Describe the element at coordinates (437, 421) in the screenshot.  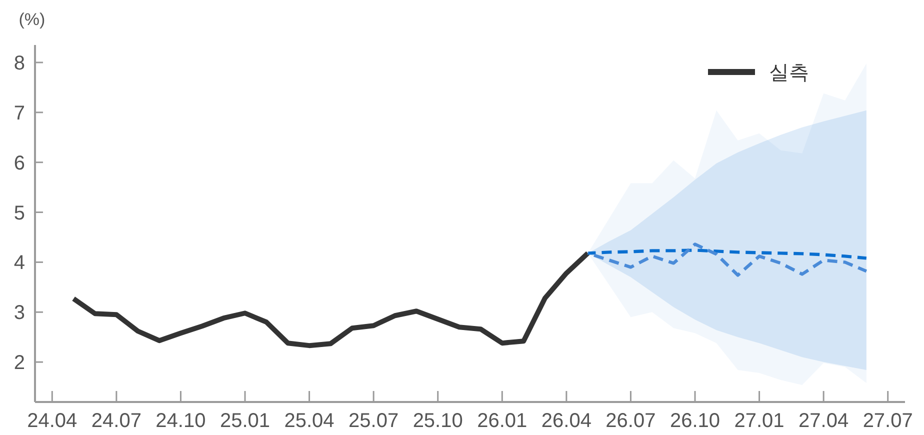
I see `x-tick-label: 25.10` at that location.